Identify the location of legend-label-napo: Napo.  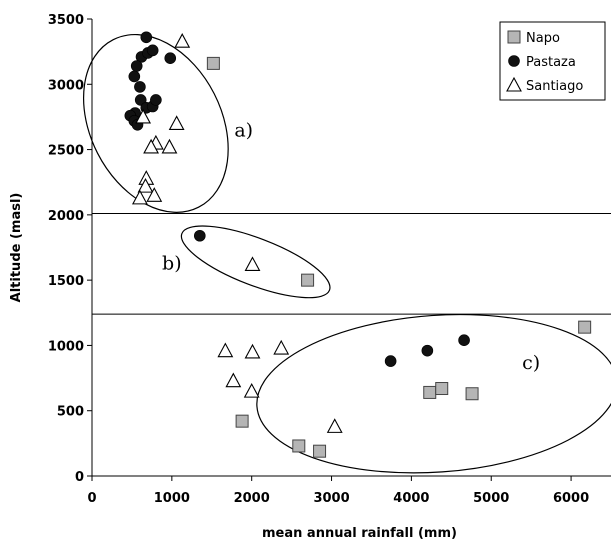
(543, 38).